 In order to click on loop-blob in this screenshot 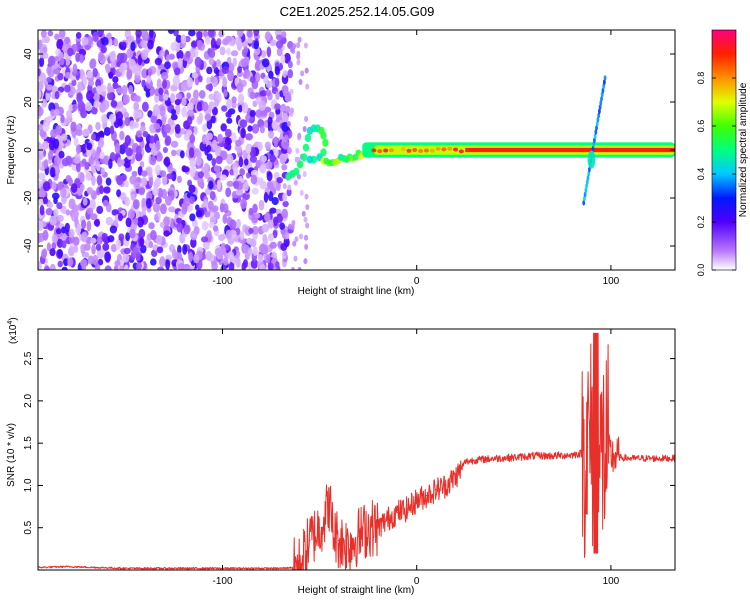, I will do `click(310, 159)`.